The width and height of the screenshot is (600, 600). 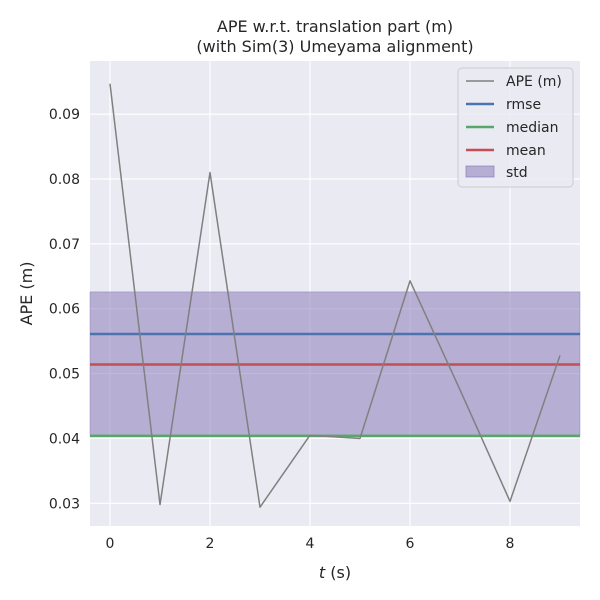 I want to click on y-tick-label: 0.06, so click(x=64, y=310).